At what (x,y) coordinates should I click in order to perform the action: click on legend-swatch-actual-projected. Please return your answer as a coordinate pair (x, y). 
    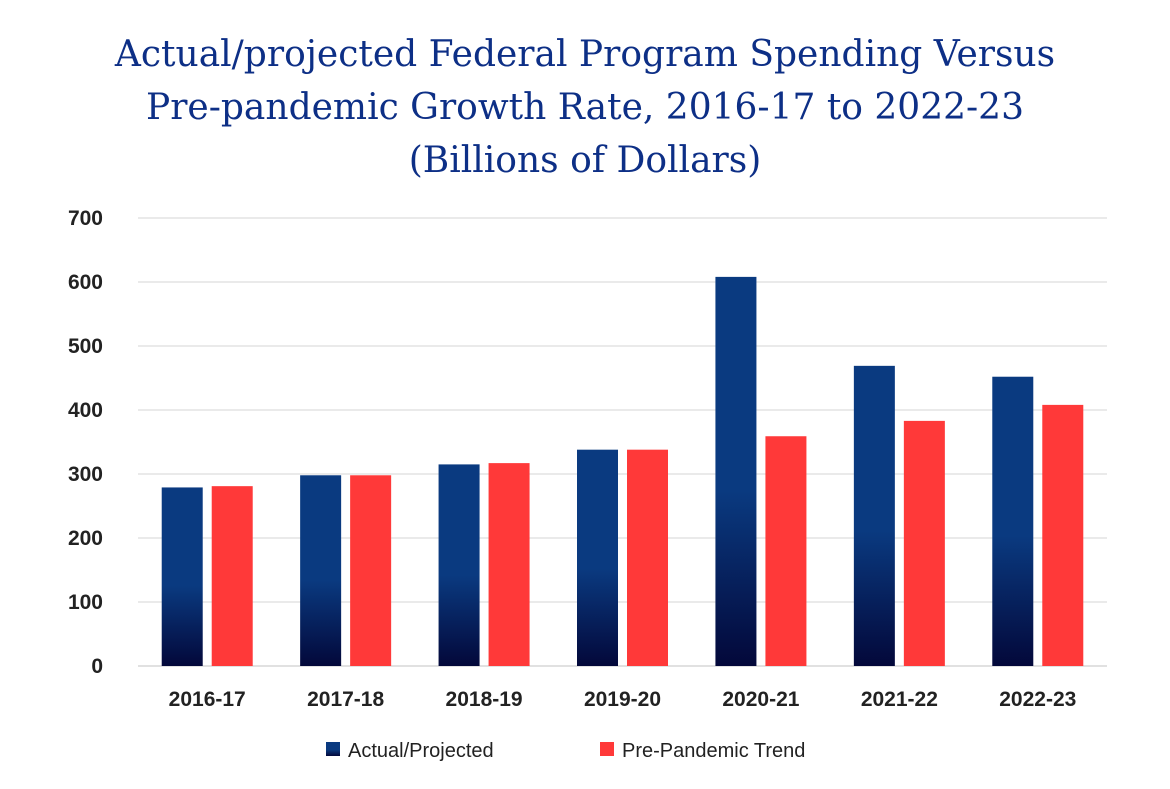
    Looking at the image, I should click on (333, 749).